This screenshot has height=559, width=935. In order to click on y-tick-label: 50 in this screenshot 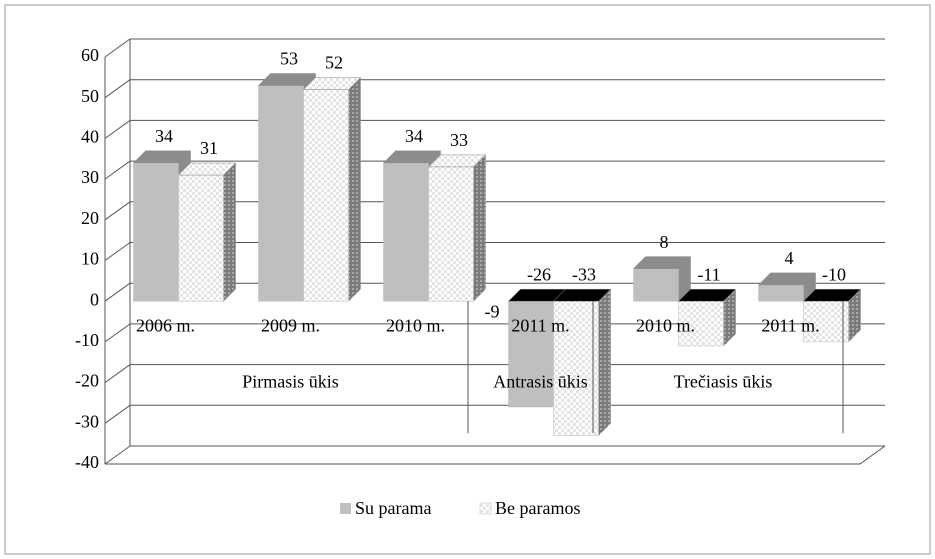, I will do `click(90, 96)`.